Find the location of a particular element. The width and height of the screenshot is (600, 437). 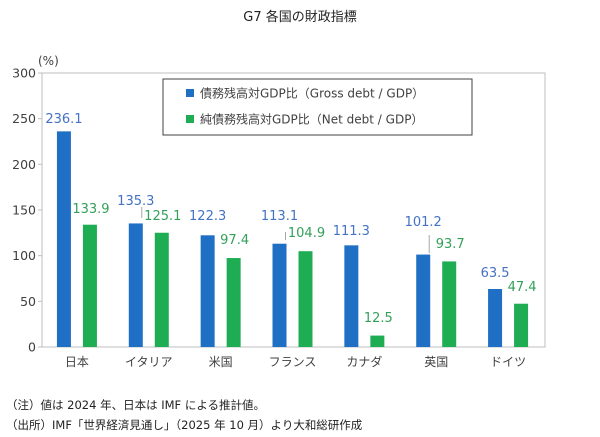

x-tick-label: フランス is located at coordinates (293, 362).